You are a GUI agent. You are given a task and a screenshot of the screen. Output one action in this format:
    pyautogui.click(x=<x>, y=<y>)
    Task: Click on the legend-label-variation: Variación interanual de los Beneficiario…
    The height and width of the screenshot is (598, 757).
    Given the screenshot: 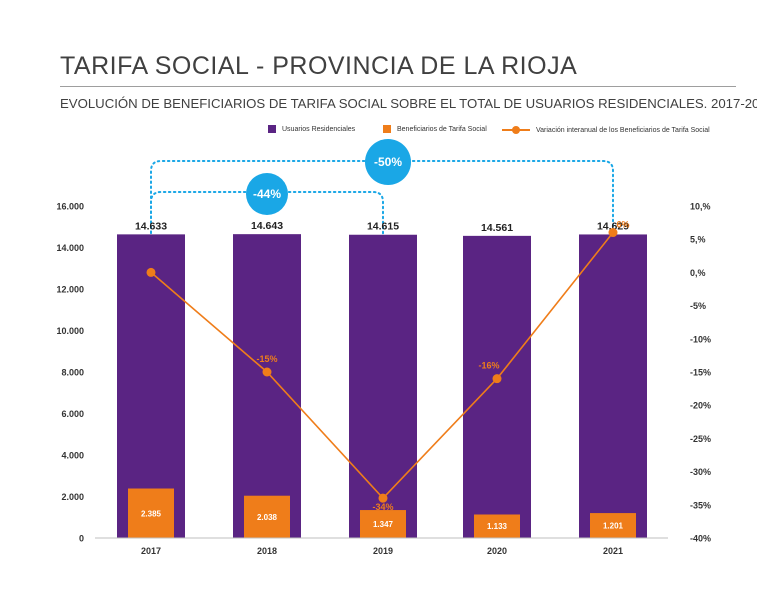 What is the action you would take?
    pyautogui.click(x=623, y=130)
    